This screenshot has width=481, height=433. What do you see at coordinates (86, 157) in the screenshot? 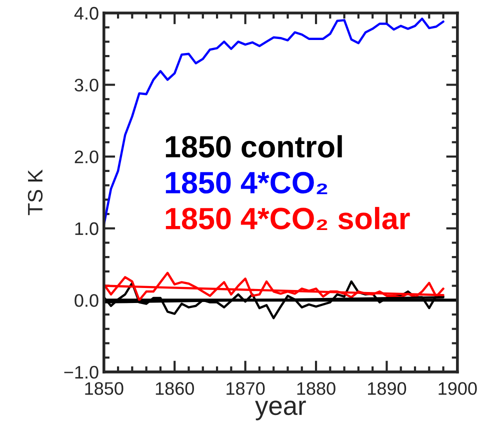
I see `y-tick-label: 2.0` at bounding box center [86, 157].